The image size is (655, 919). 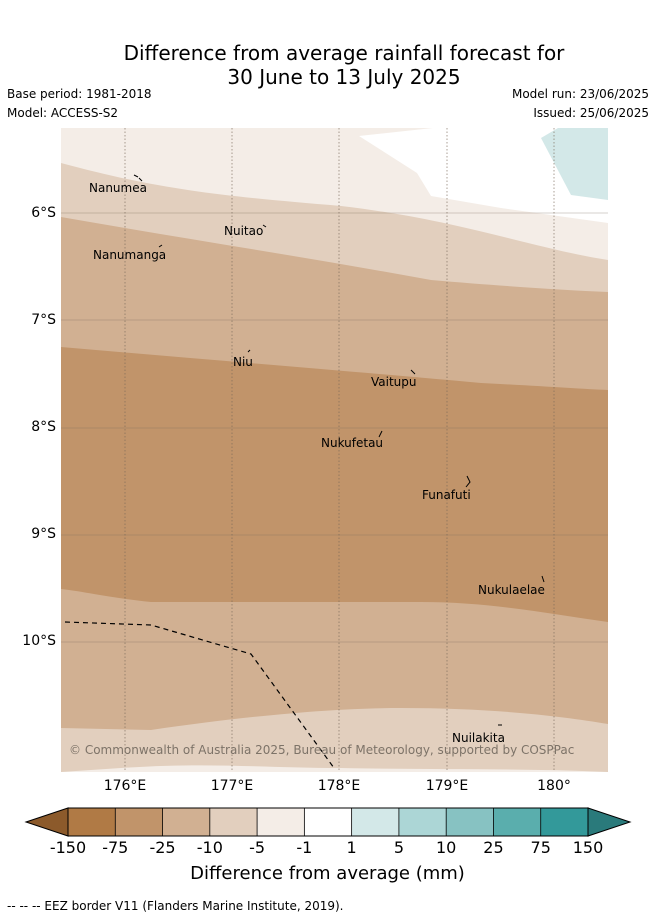 I want to click on lon-label-179e: 179°E, so click(x=447, y=786).